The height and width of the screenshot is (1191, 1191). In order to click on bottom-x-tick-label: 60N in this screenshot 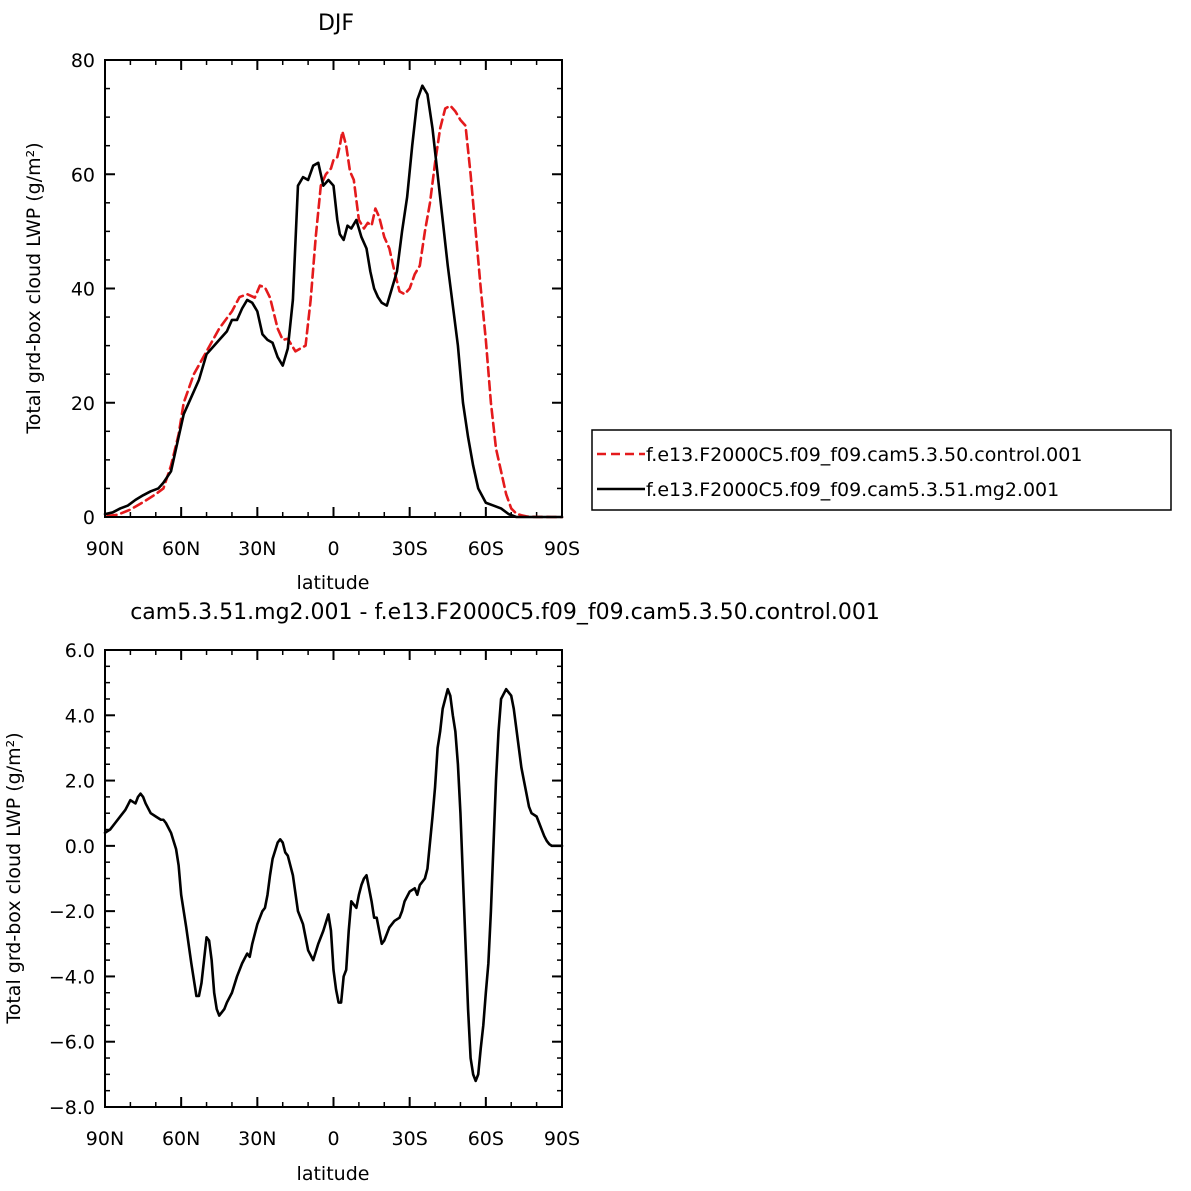, I will do `click(181, 1139)`.